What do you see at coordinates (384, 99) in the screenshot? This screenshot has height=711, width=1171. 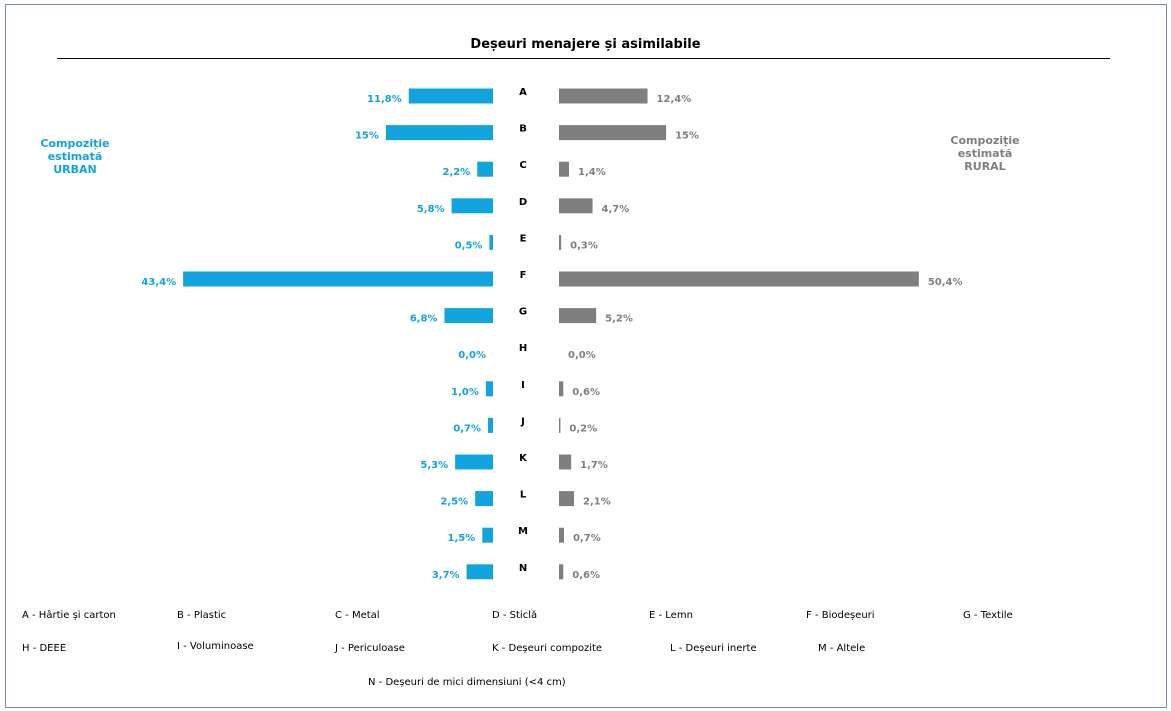 I see `urban-value-label-a: 11,8%` at bounding box center [384, 99].